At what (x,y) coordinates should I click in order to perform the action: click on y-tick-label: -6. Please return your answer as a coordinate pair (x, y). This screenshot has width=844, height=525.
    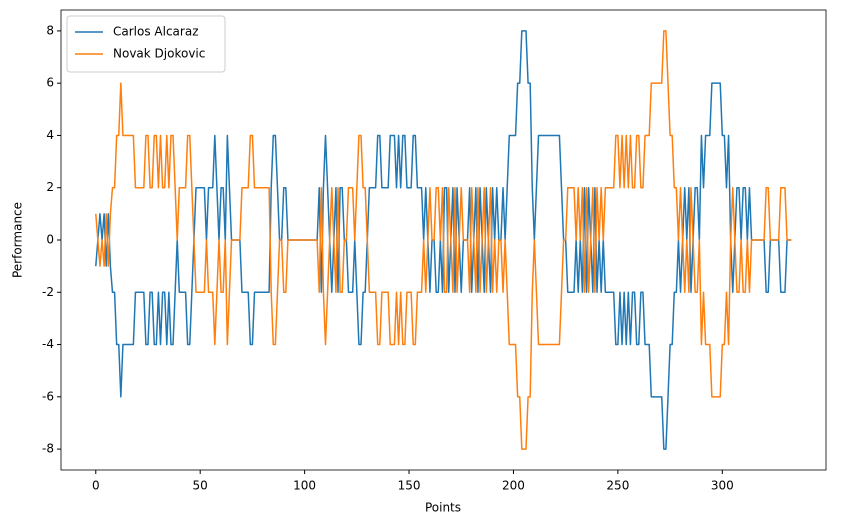
    Looking at the image, I should click on (48, 396).